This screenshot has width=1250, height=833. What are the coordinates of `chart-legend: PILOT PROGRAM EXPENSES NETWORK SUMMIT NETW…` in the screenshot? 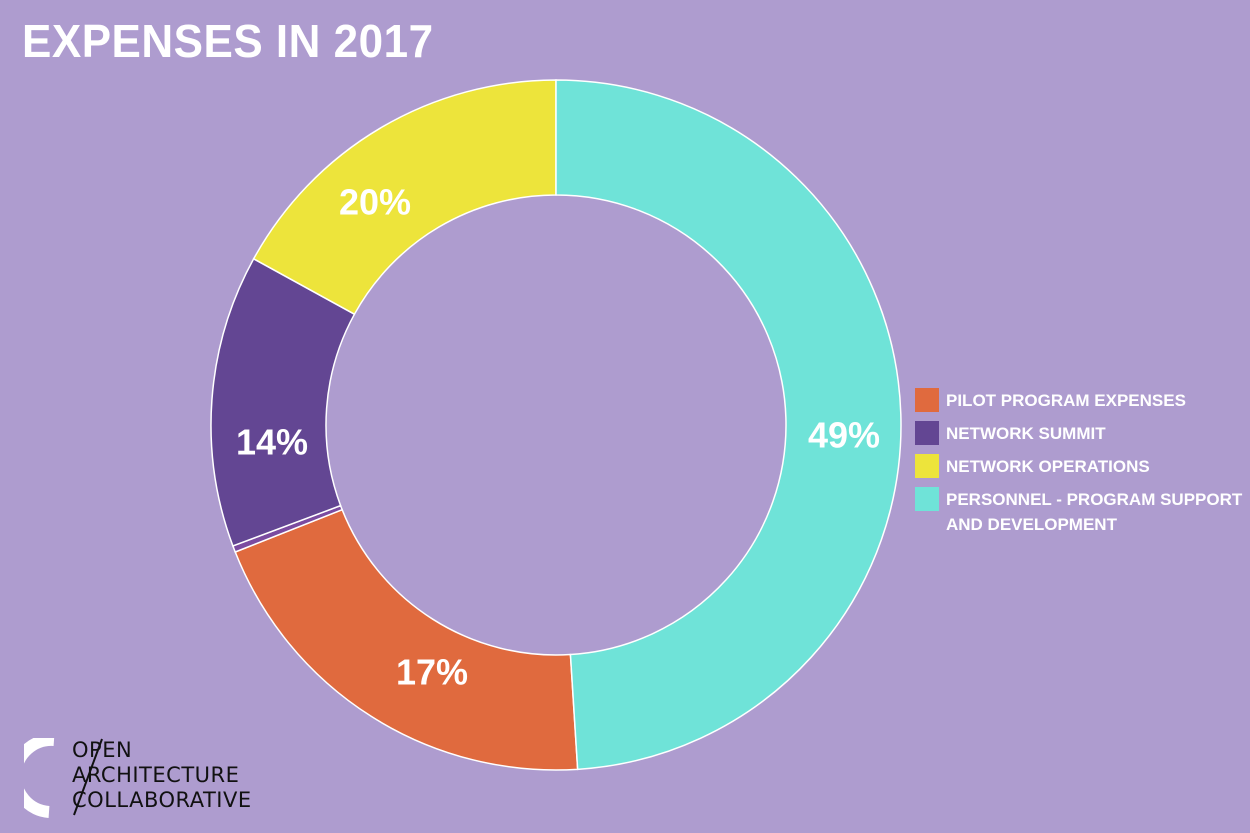 It's located at (1082, 466).